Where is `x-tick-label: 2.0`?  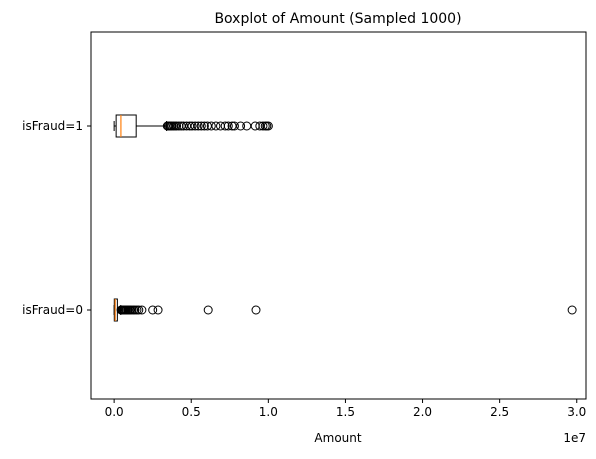
x-tick-label: 2.0 is located at coordinates (422, 412).